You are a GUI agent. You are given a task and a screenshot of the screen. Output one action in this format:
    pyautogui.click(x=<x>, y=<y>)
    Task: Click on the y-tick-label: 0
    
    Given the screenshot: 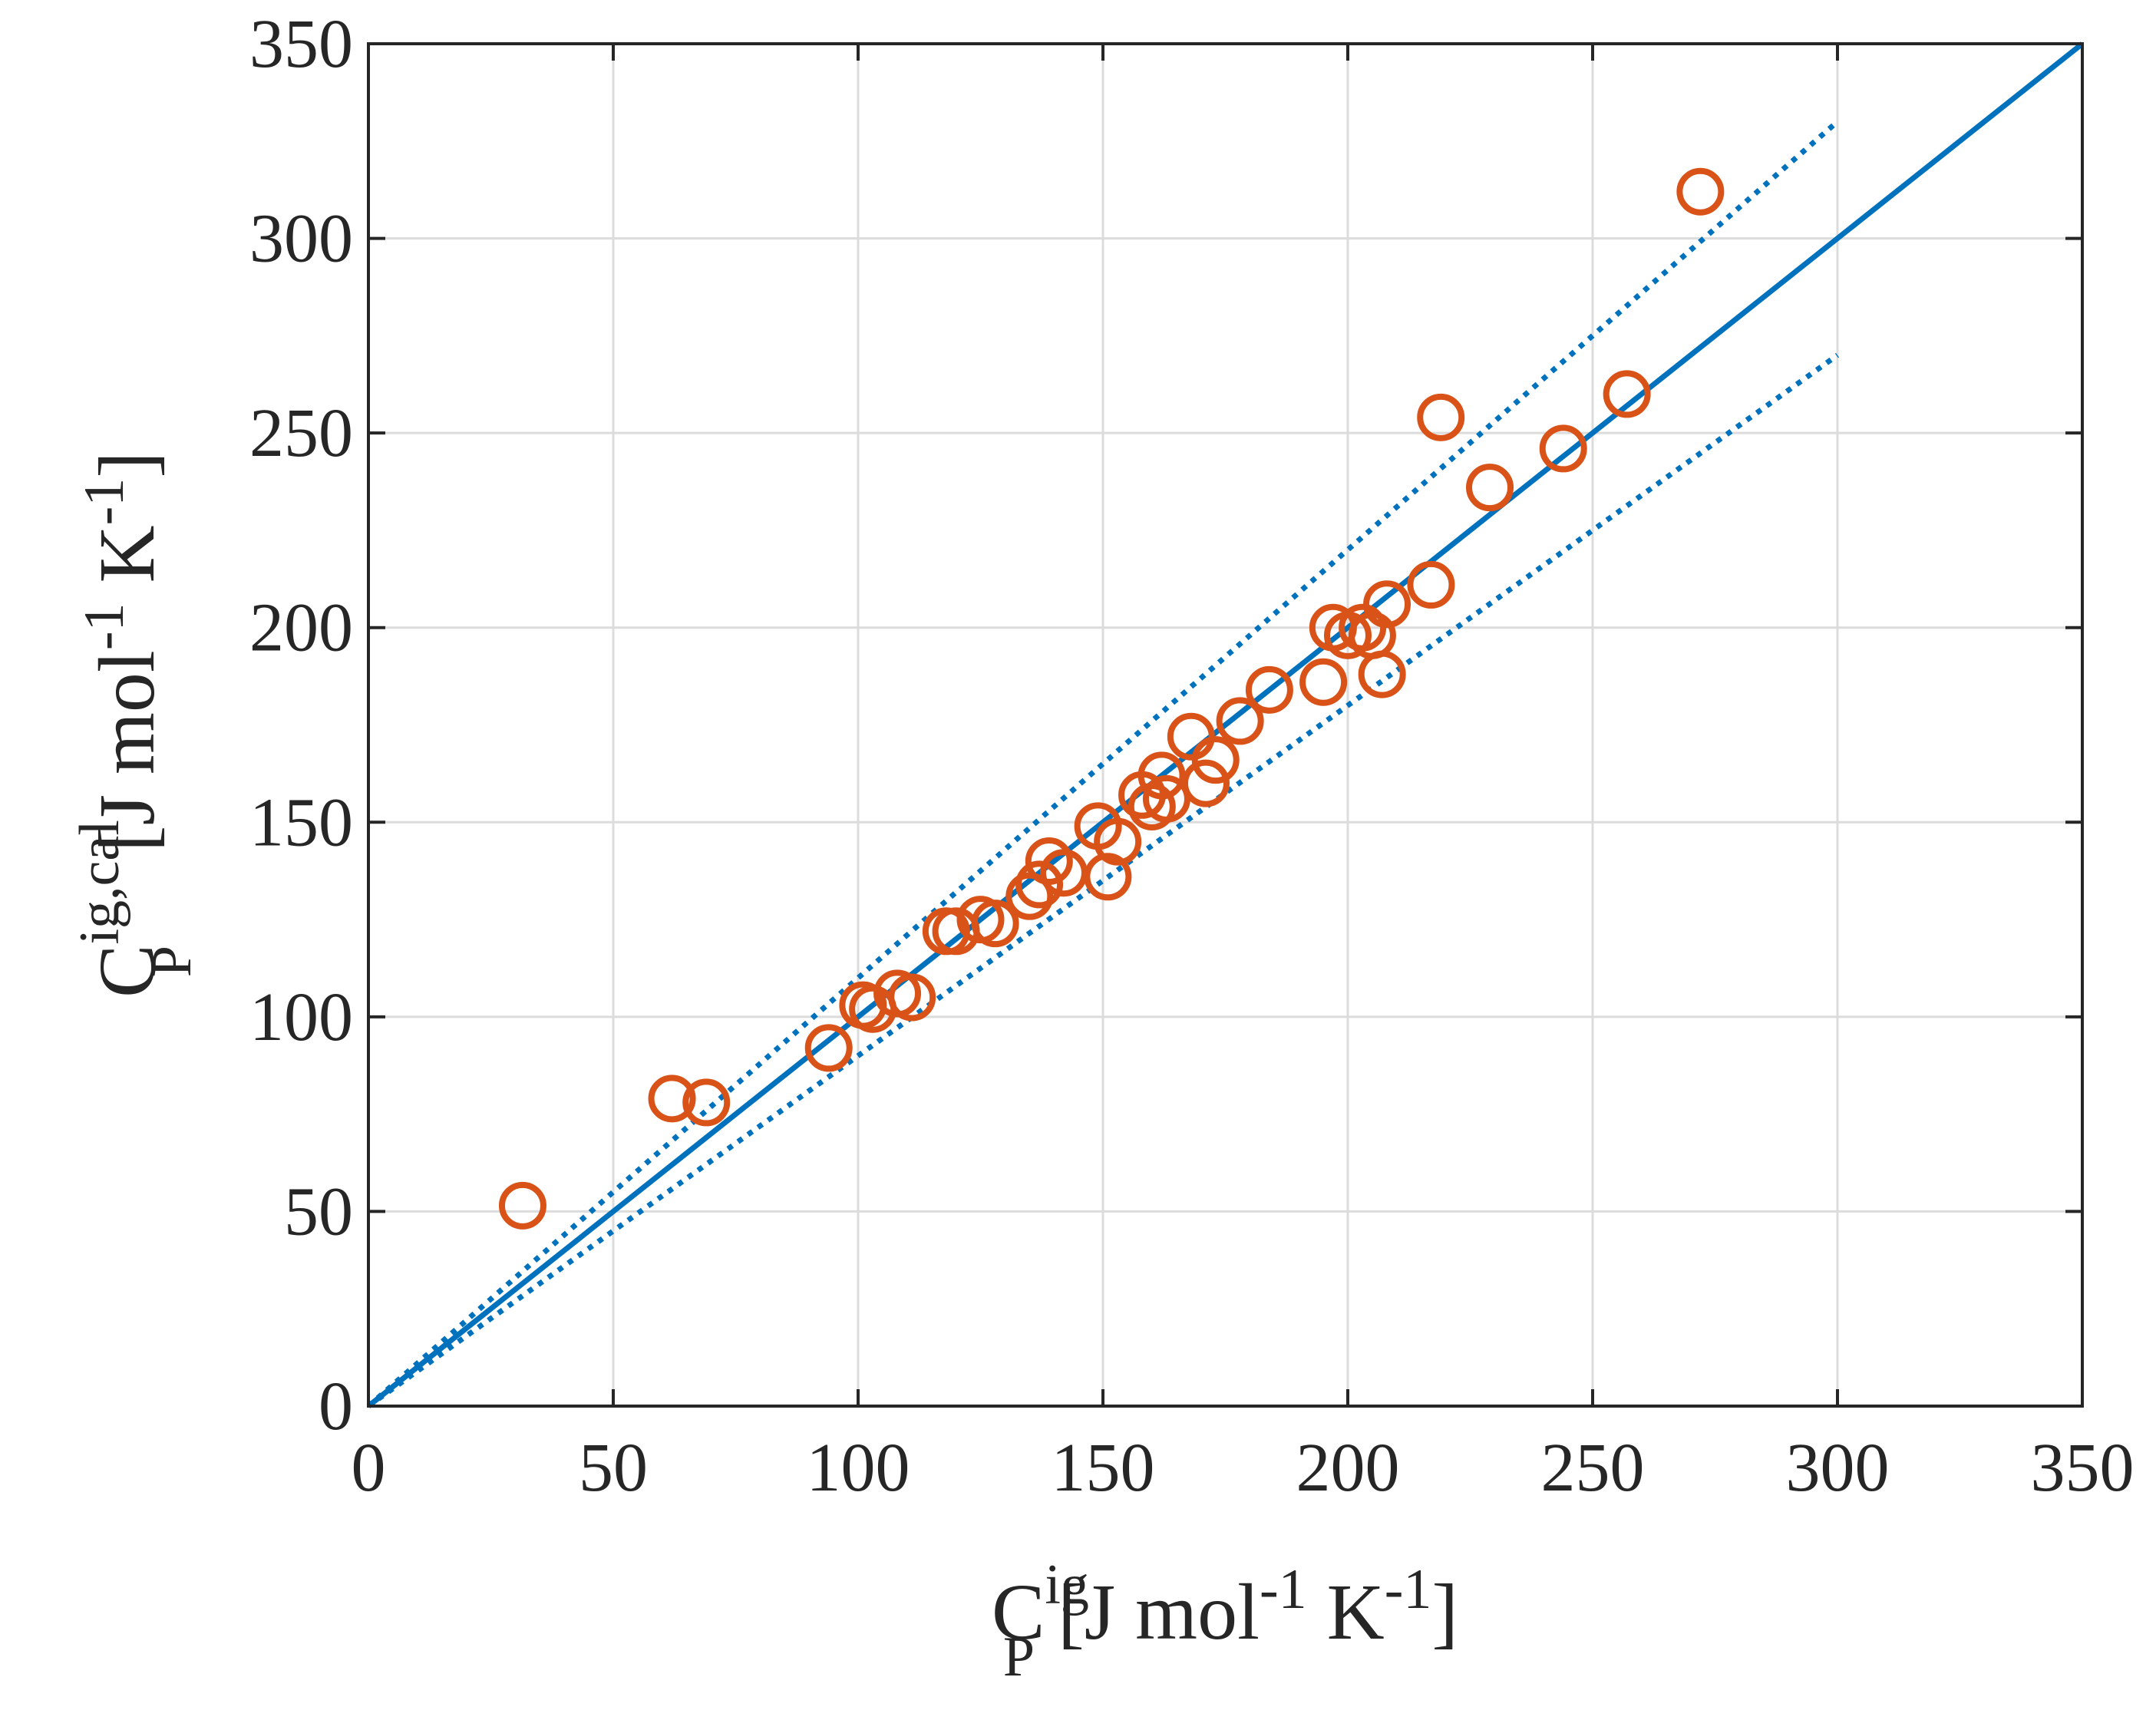 What is the action you would take?
    pyautogui.click(x=336, y=1406)
    